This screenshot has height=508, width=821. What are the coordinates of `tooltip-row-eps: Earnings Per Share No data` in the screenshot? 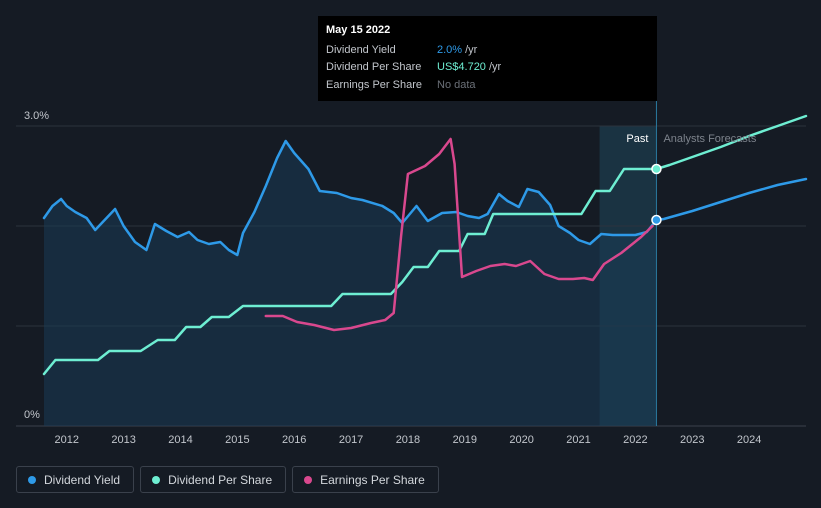 It's located at (487, 85).